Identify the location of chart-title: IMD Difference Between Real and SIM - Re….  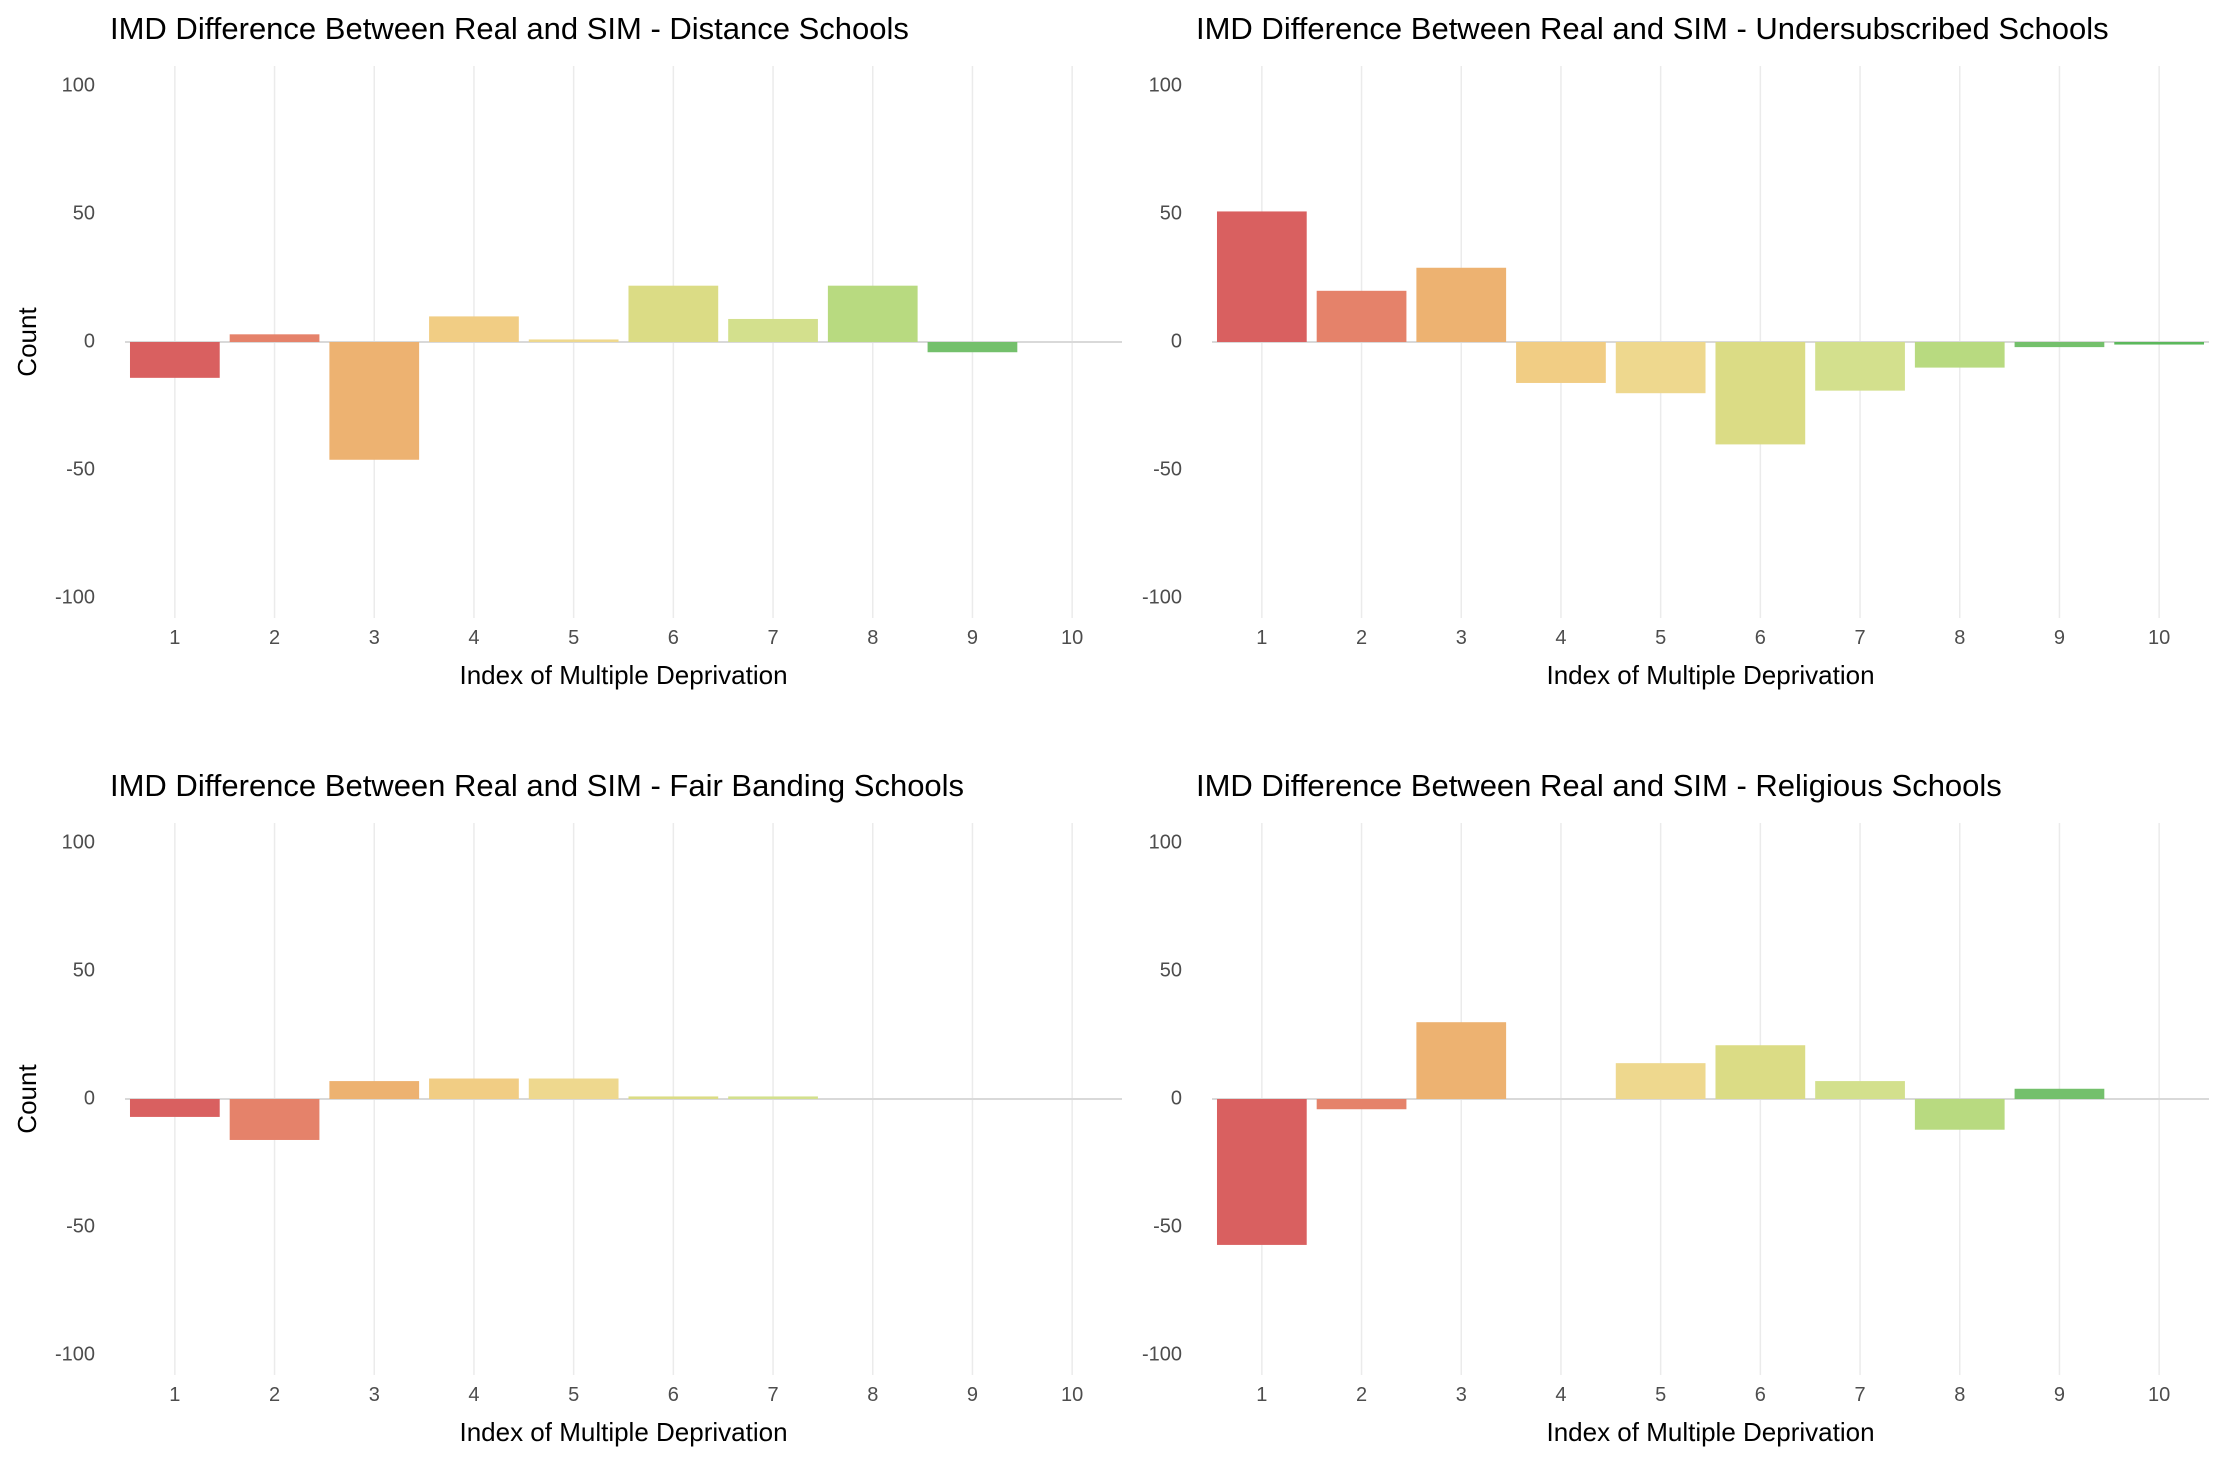
(1599, 785).